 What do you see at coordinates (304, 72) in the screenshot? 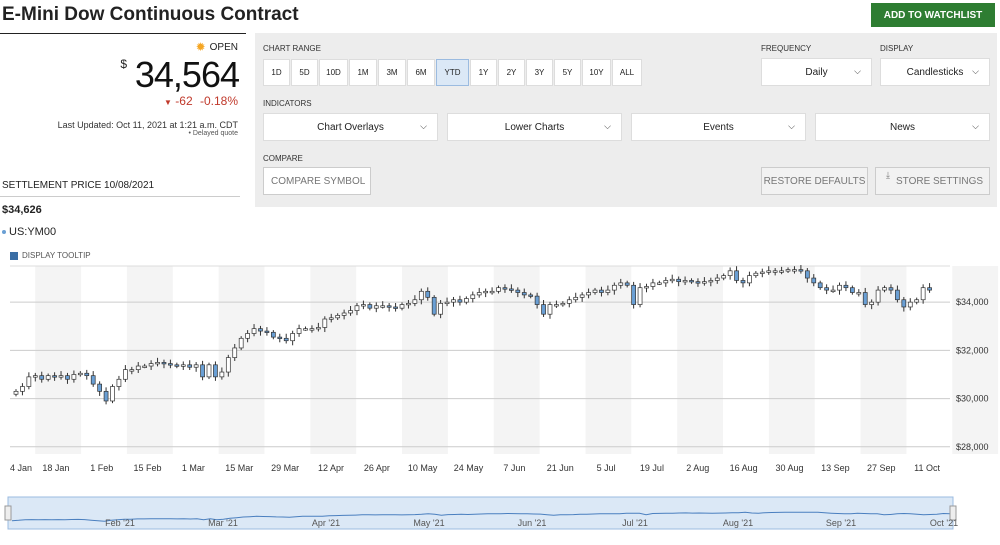
I see `range-button-5d: 5D` at bounding box center [304, 72].